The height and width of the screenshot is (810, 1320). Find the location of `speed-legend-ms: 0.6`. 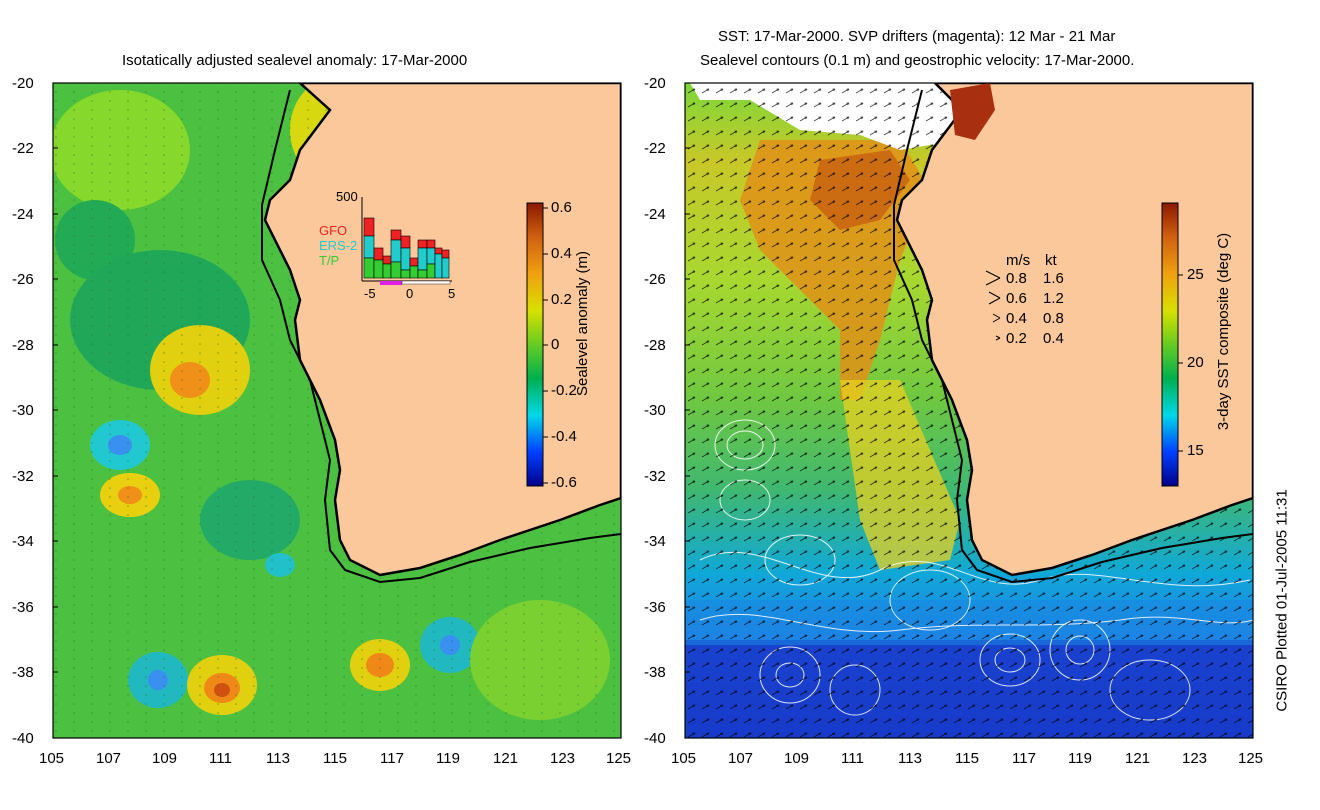

speed-legend-ms: 0.6 is located at coordinates (1016, 298).